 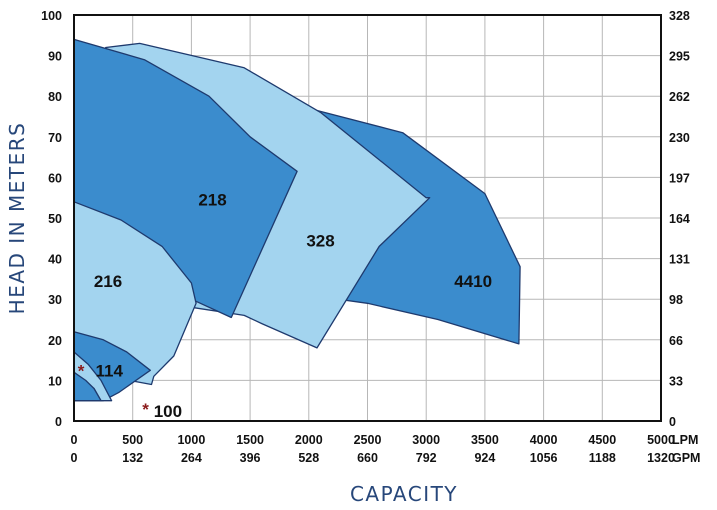 What do you see at coordinates (661, 458) in the screenshot?
I see `x-tick-label-gpm: 1320` at bounding box center [661, 458].